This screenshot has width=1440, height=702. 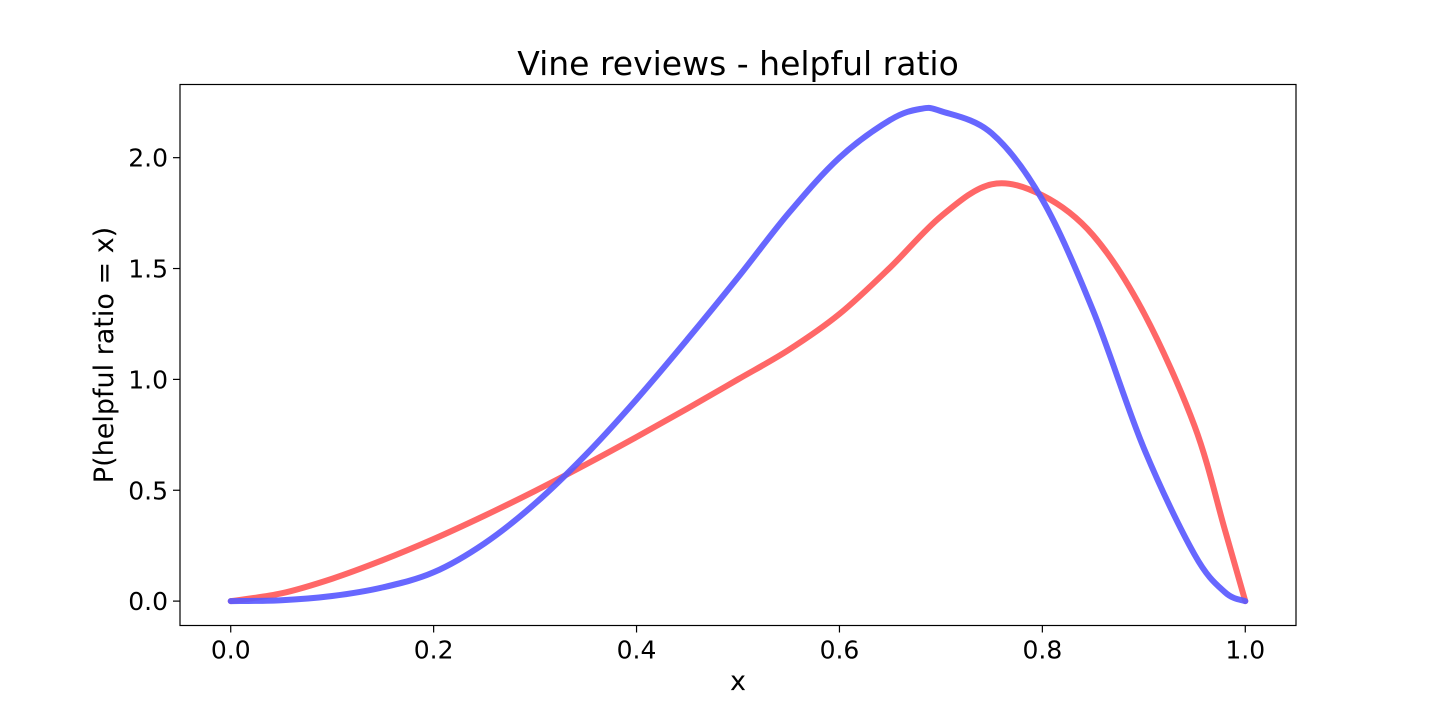 What do you see at coordinates (148, 490) in the screenshot?
I see `y-tick-label: 0.5` at bounding box center [148, 490].